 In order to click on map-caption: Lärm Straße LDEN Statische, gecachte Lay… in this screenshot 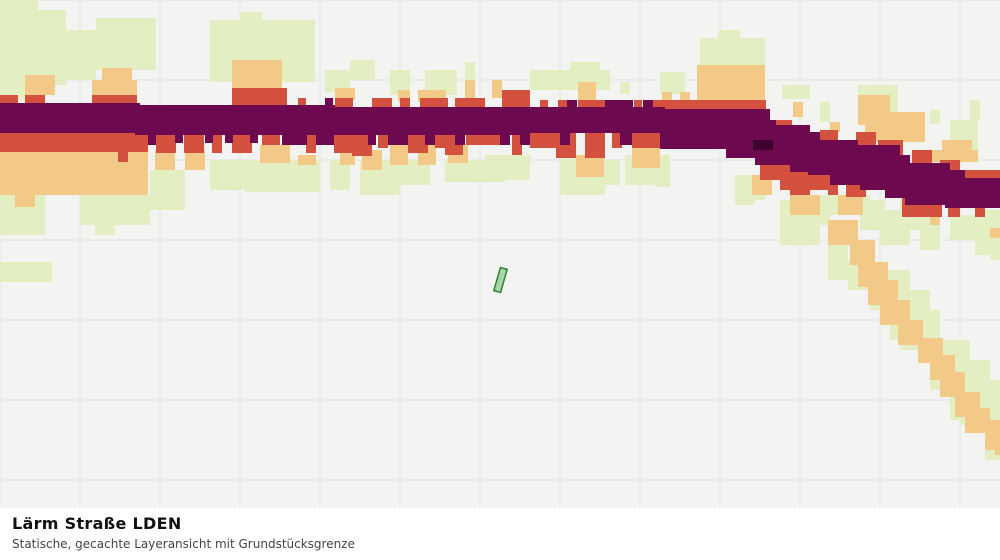, I will do `click(500, 534)`.